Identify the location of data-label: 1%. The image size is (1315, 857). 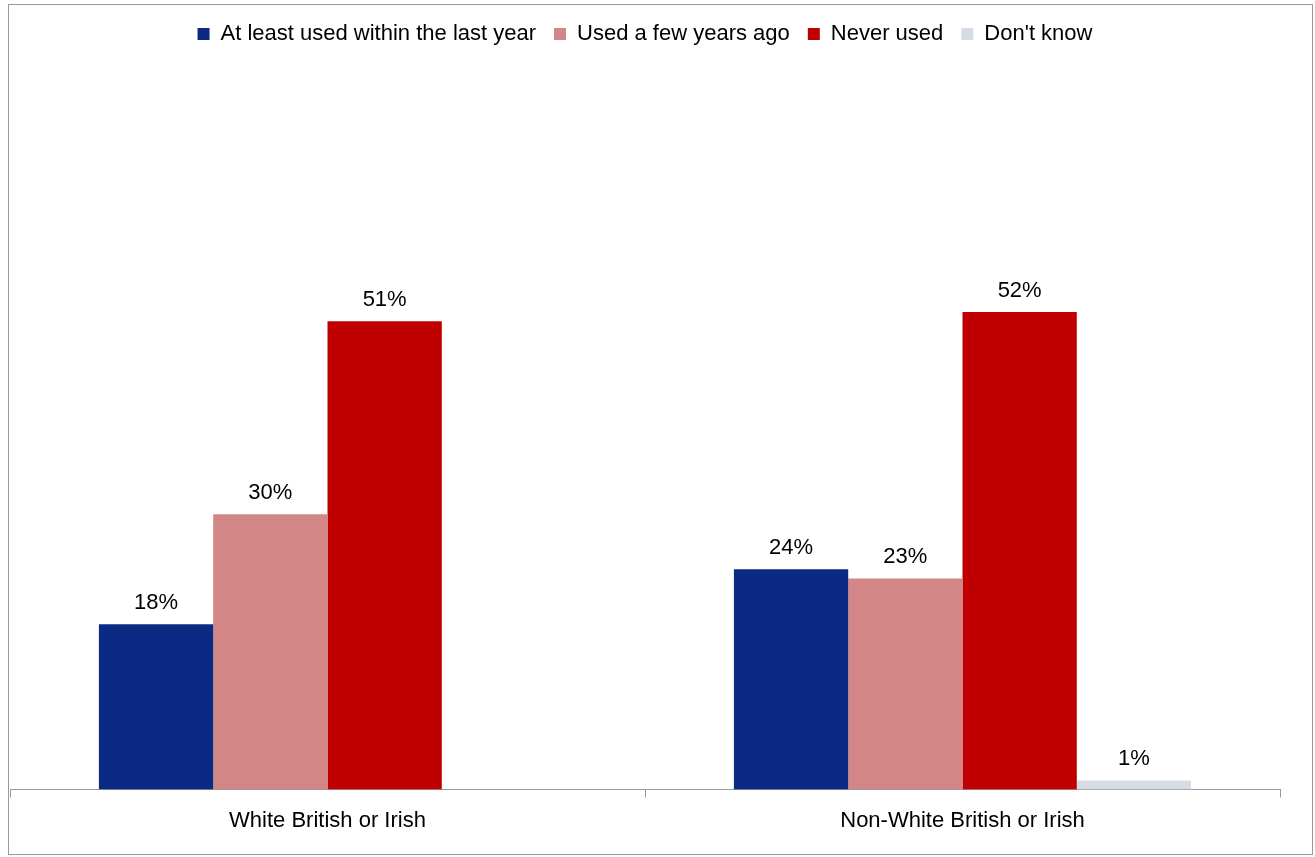
(1134, 758).